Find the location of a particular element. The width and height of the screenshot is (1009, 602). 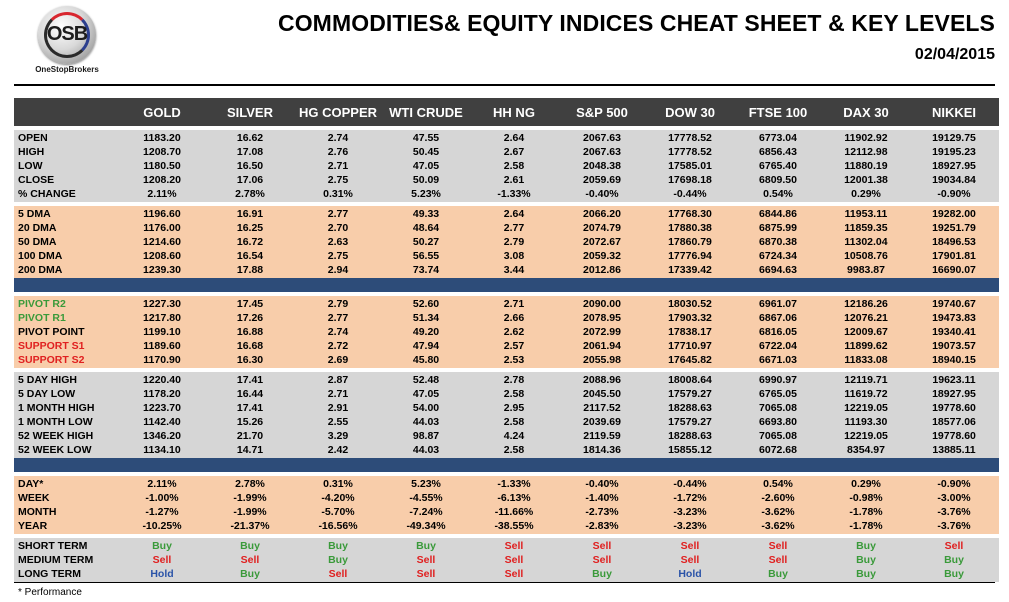

row-label: SUPPORT S1 is located at coordinates (51, 346).